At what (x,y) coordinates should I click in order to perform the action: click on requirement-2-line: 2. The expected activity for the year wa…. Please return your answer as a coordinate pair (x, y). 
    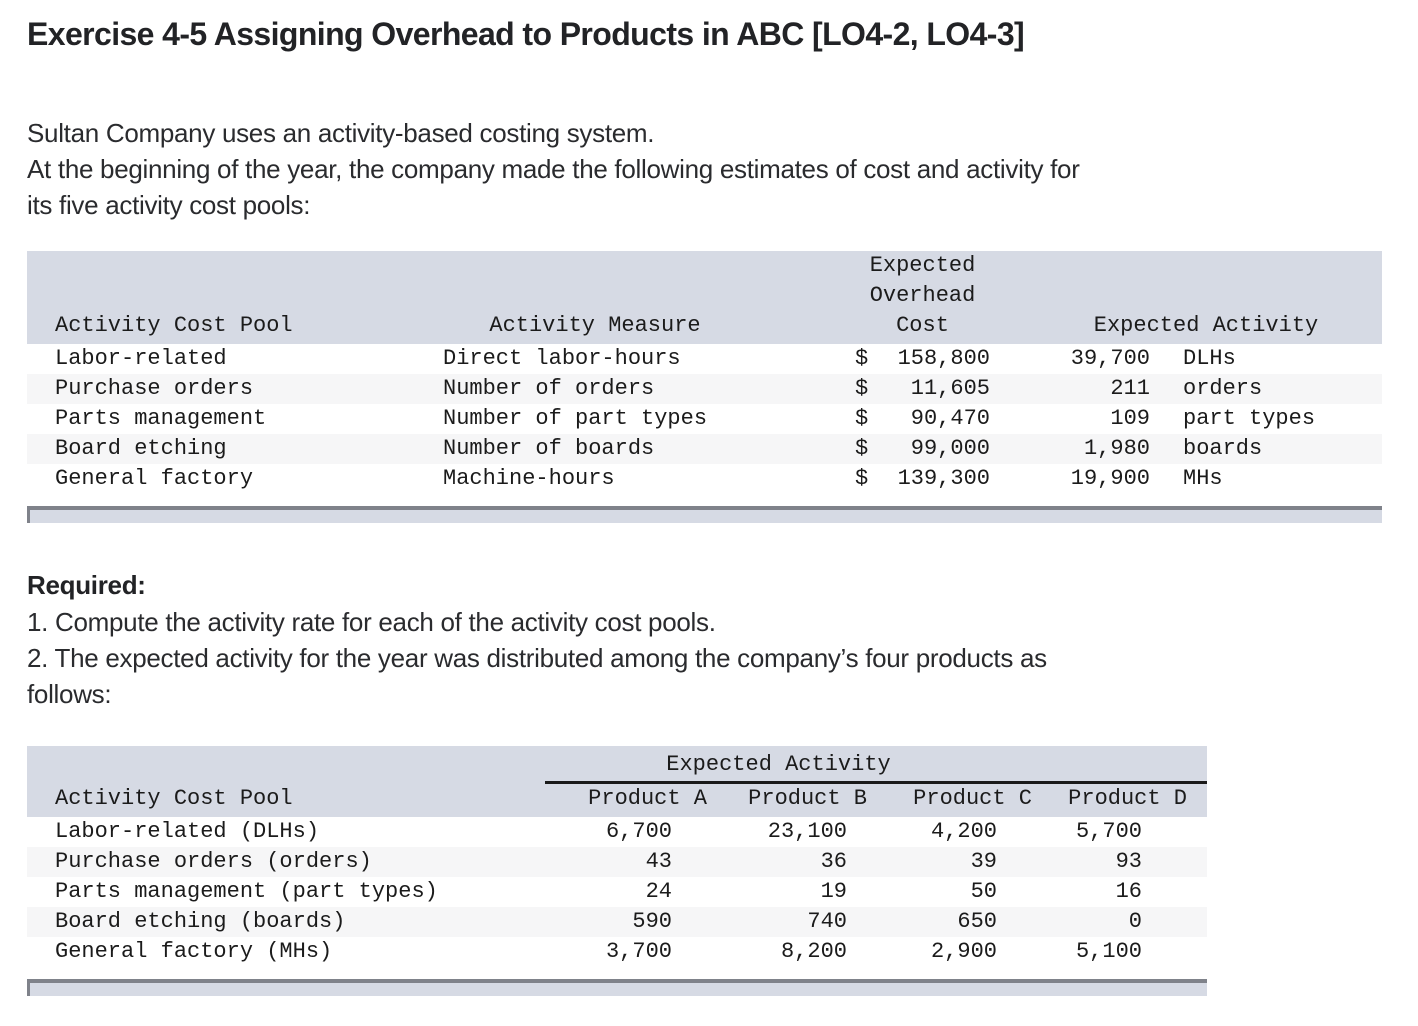
    Looking at the image, I should click on (537, 658).